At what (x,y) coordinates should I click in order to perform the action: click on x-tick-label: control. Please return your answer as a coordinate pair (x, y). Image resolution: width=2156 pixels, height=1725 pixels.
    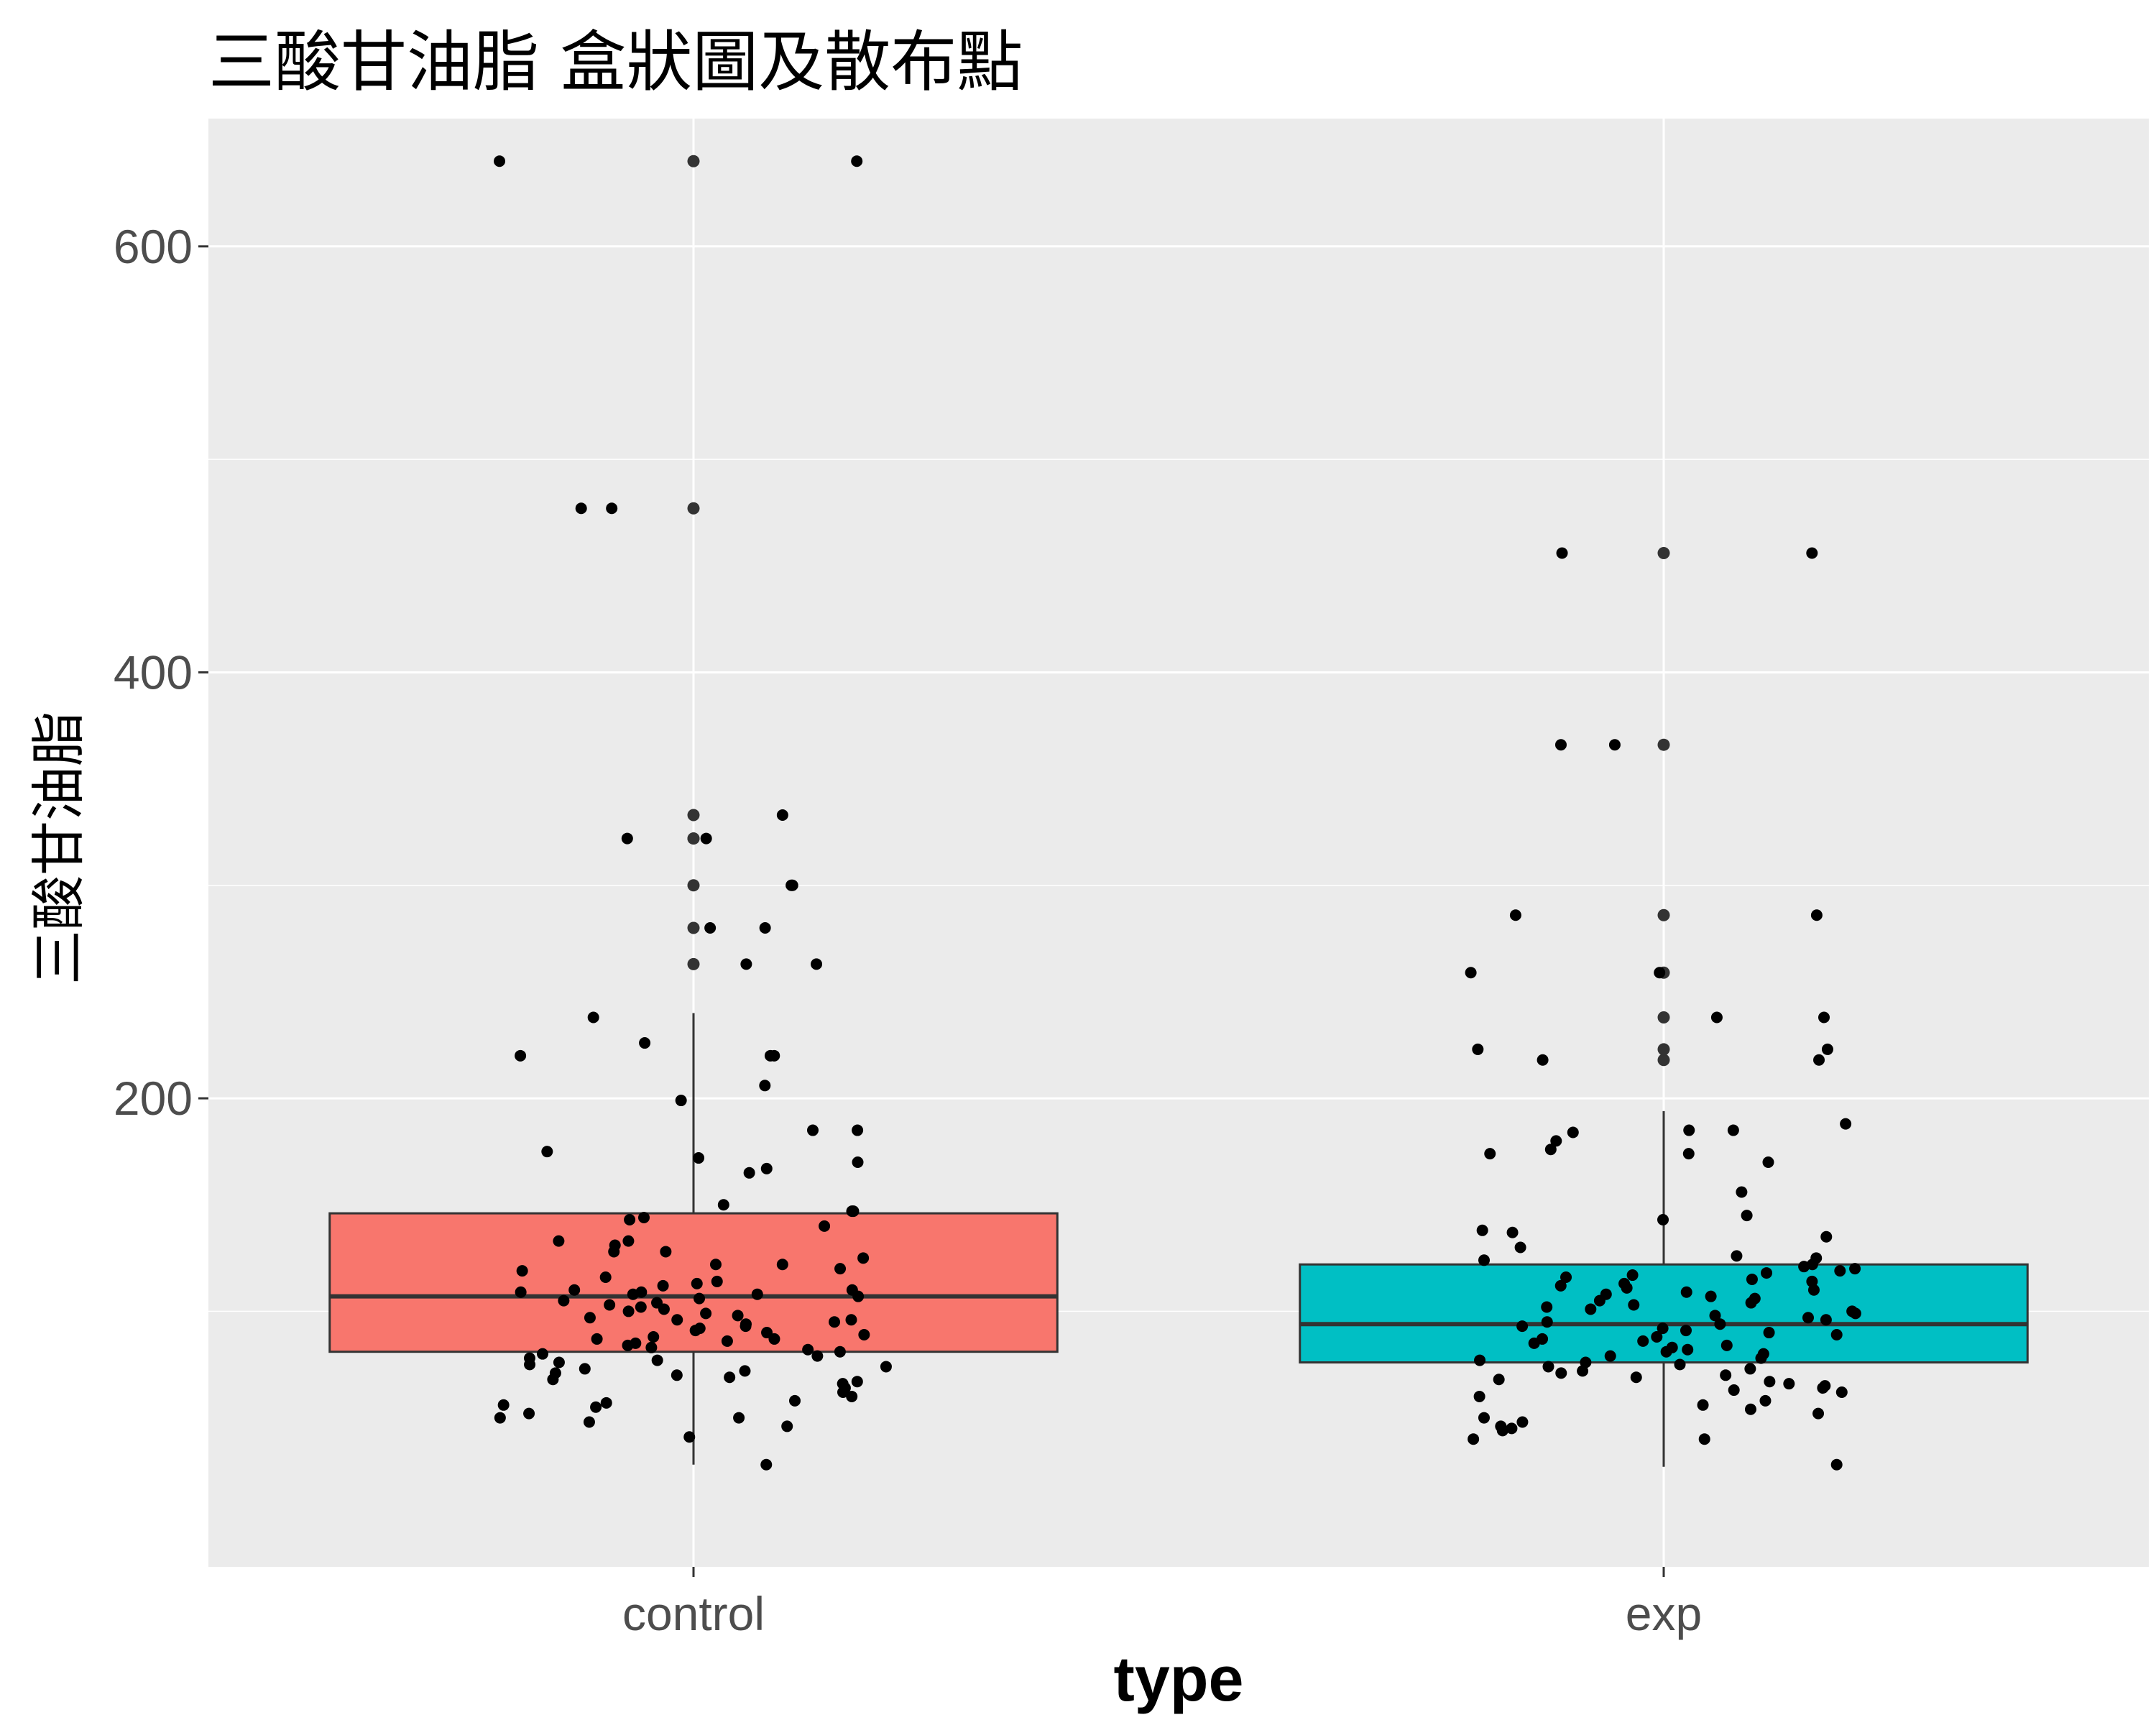
    Looking at the image, I should click on (693, 1613).